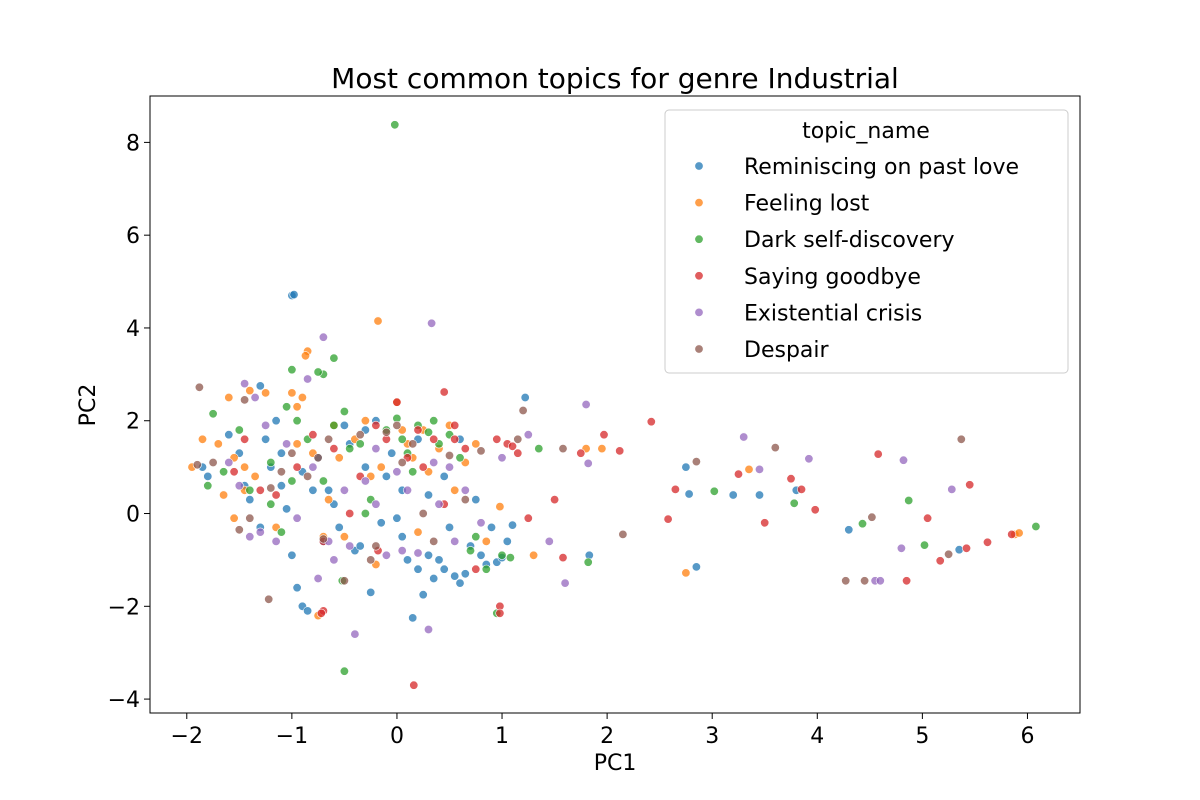 The image size is (1200, 800). Describe the element at coordinates (833, 313) in the screenshot. I see `legend-label: Existential crisis` at that location.